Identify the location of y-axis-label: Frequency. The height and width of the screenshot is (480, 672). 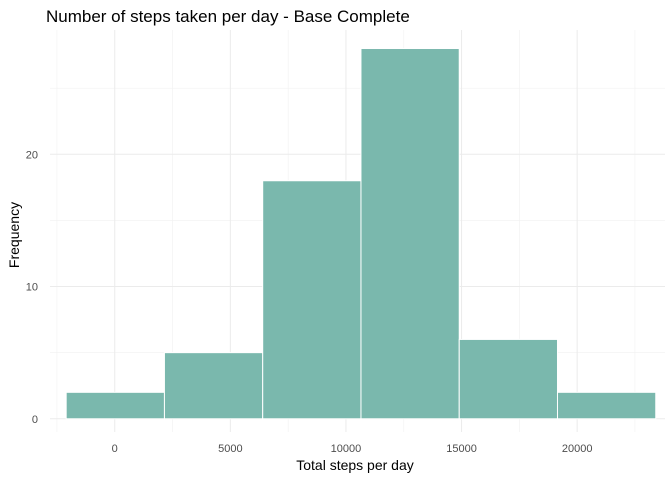
(14, 235).